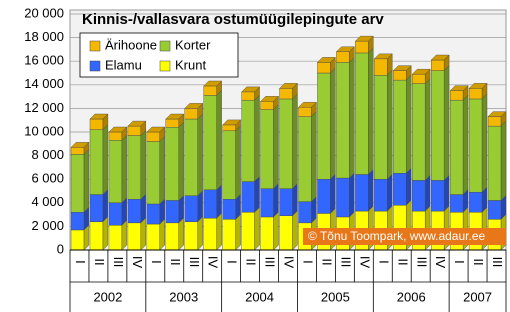 This screenshot has height=312, width=510. What do you see at coordinates (193, 44) in the screenshot?
I see `legend-label: Korter` at bounding box center [193, 44].